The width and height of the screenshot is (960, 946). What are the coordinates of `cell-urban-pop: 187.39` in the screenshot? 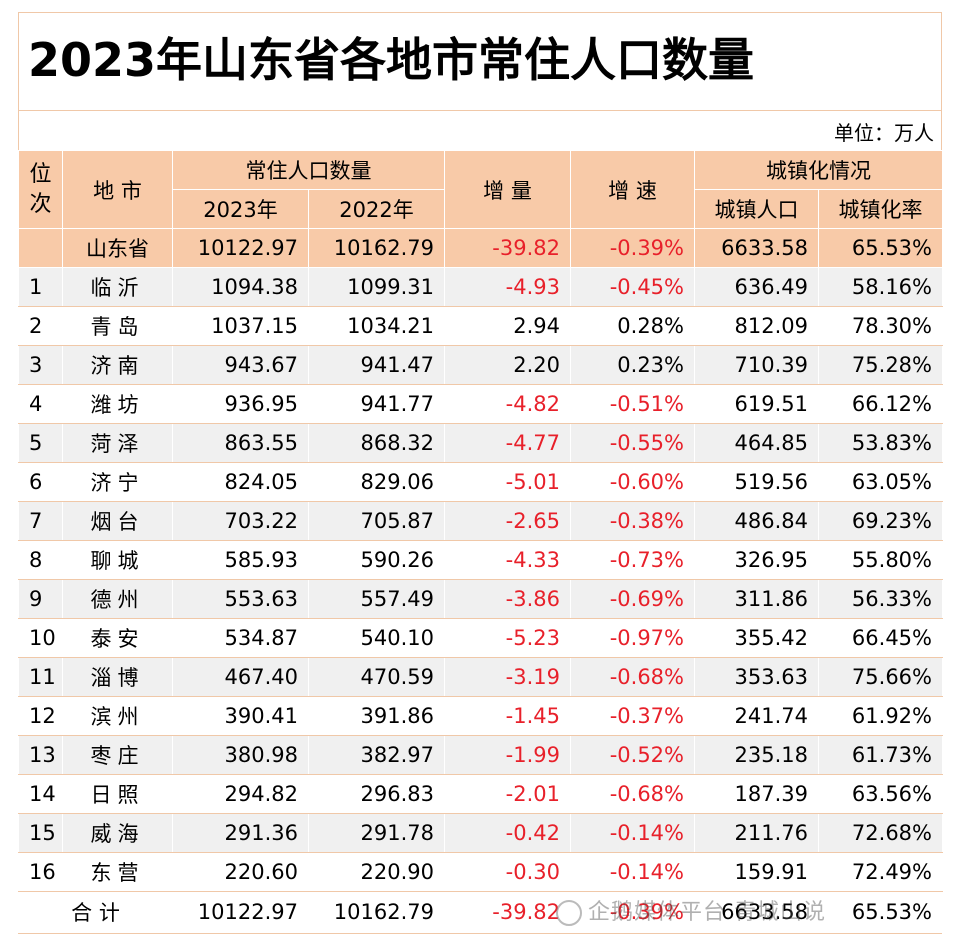 It's located at (756, 794).